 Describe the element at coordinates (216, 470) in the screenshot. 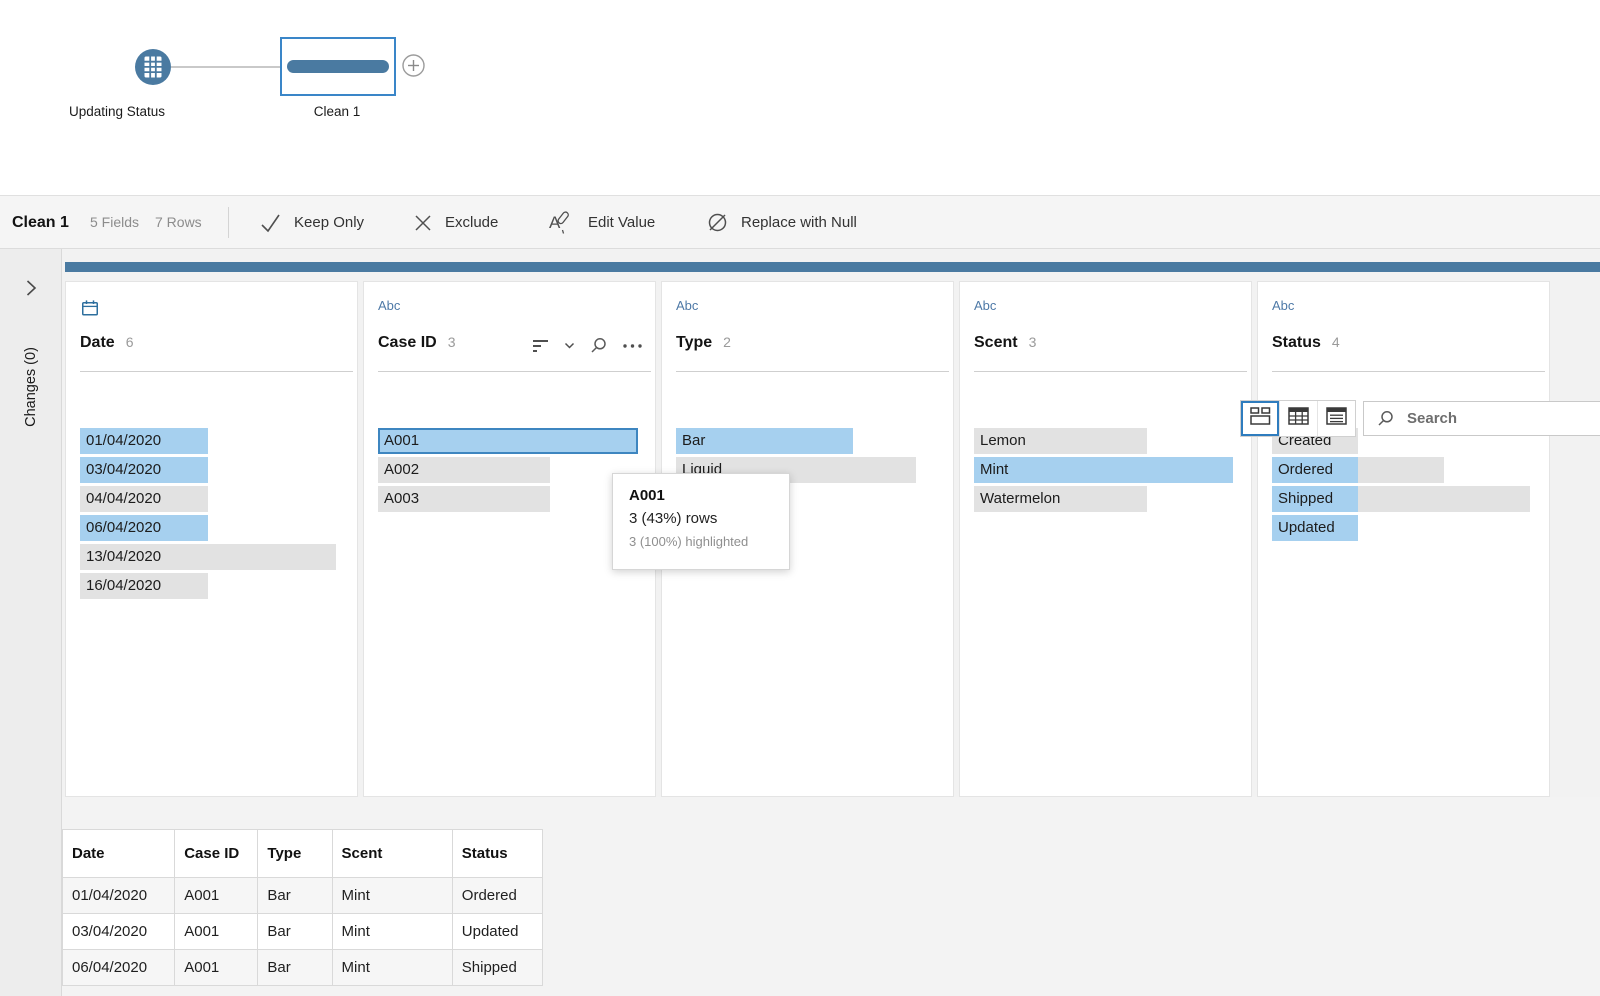

I see `value-bar-03-04-2020: 03/04/2020` at that location.